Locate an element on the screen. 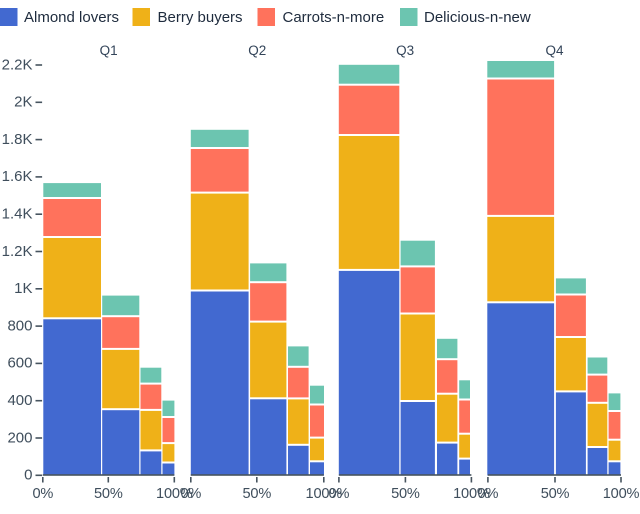 The image size is (640, 514). svg-text: Q1 is located at coordinates (109, 50).